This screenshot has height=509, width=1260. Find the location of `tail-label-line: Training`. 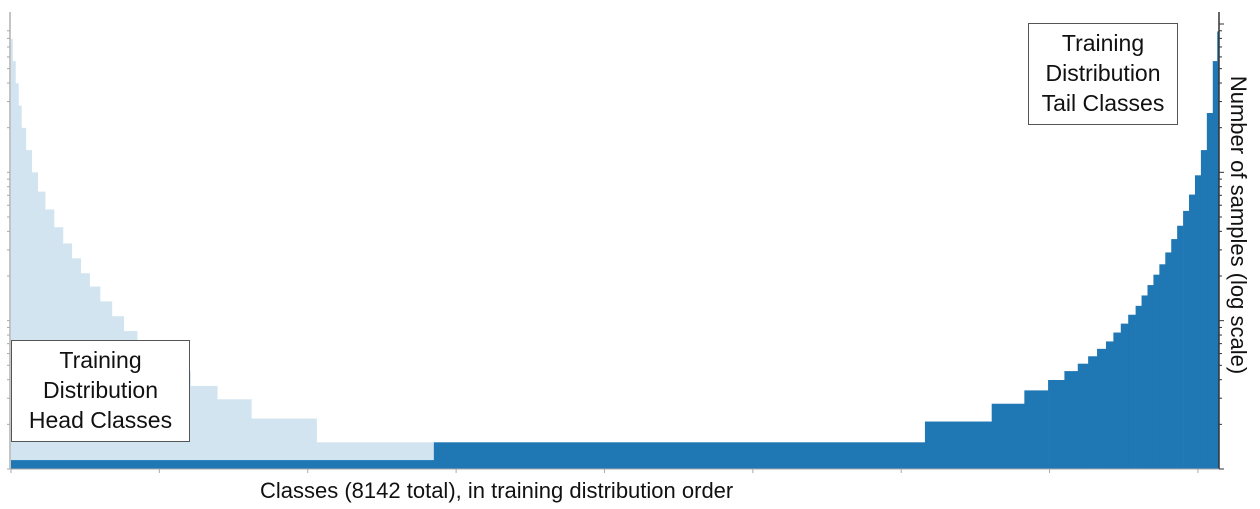

tail-label-line: Training is located at coordinates (1103, 43).